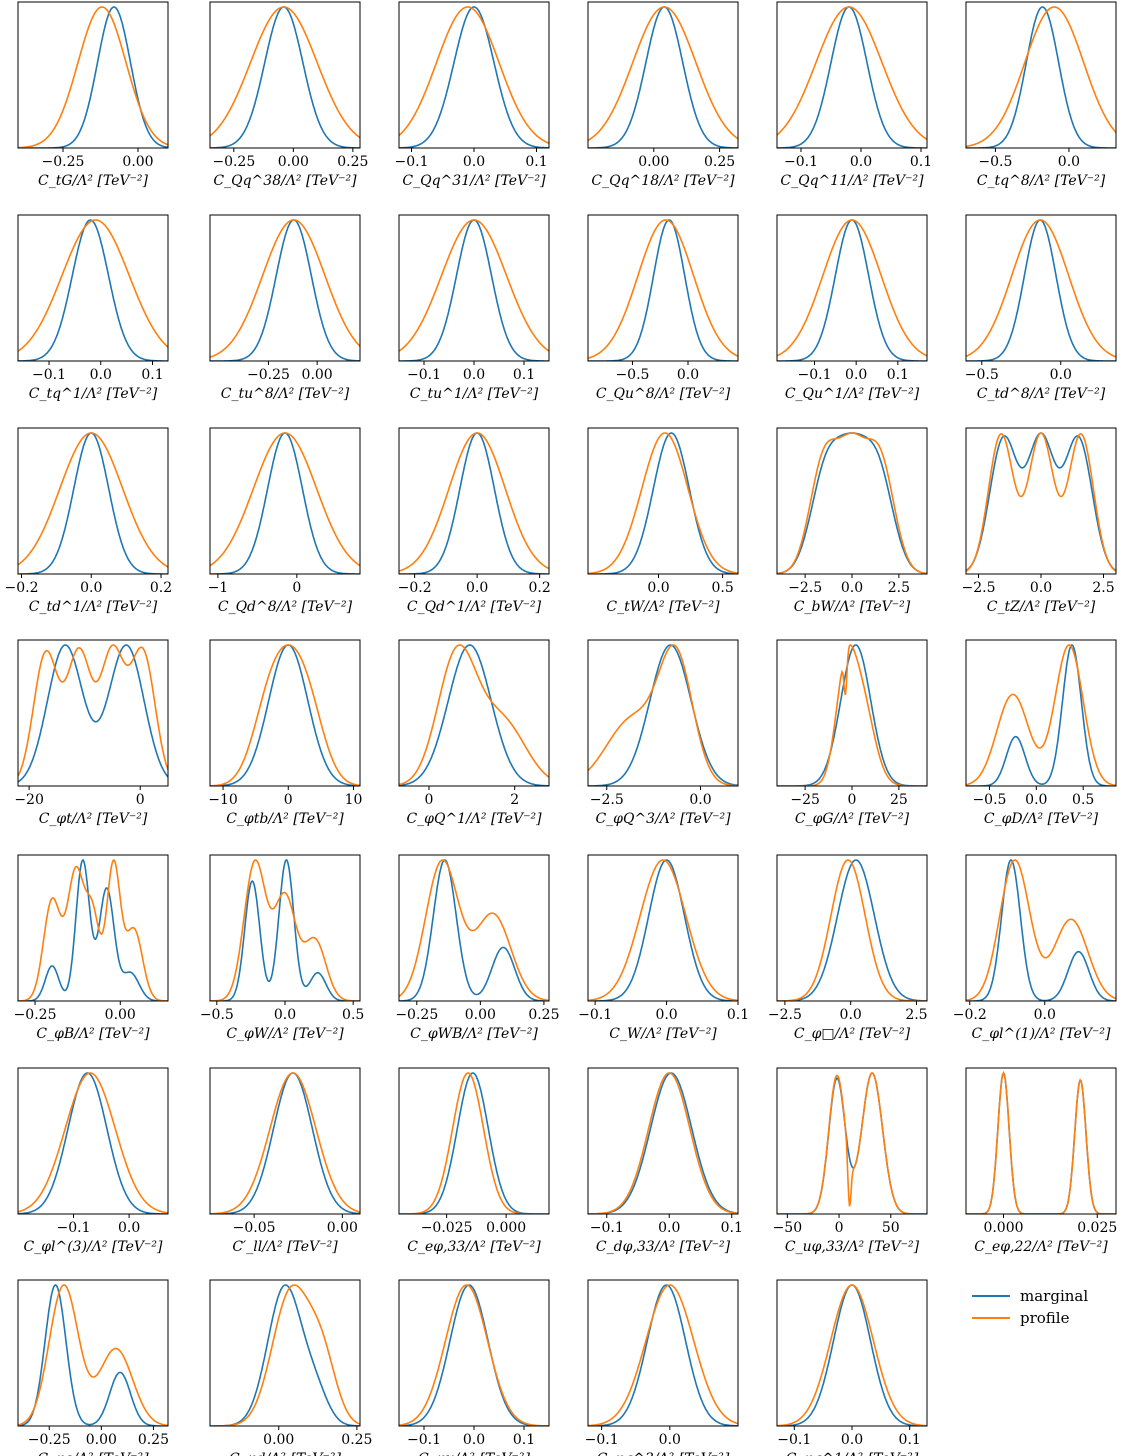 This screenshot has width=1131, height=1456. Describe the element at coordinates (506, 1228) in the screenshot. I see `x-tick-label: 0.000` at that location.